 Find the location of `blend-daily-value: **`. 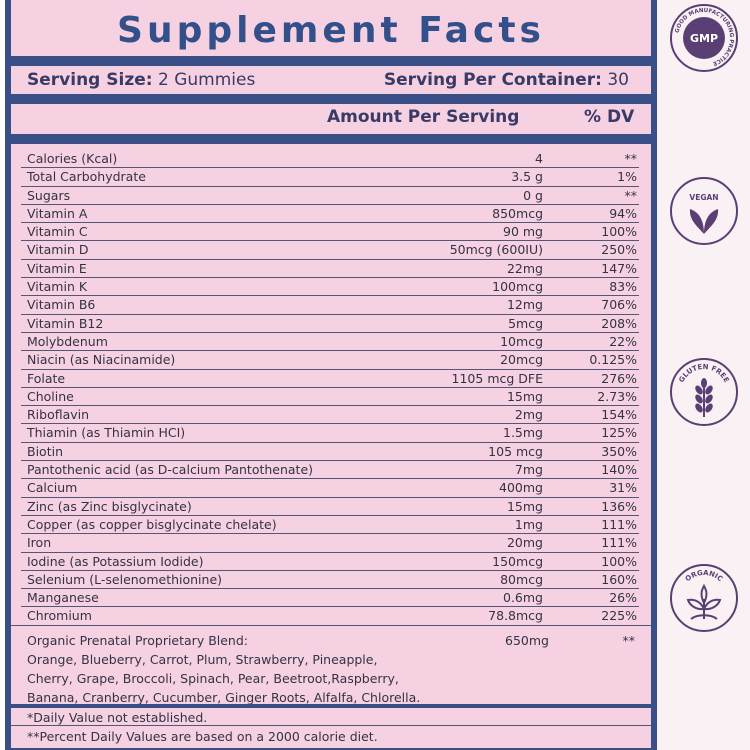

blend-daily-value: ** is located at coordinates (629, 640).